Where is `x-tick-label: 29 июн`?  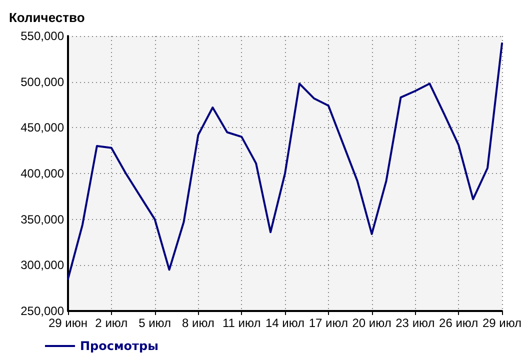
x-tick-label: 29 июн is located at coordinates (68, 323).